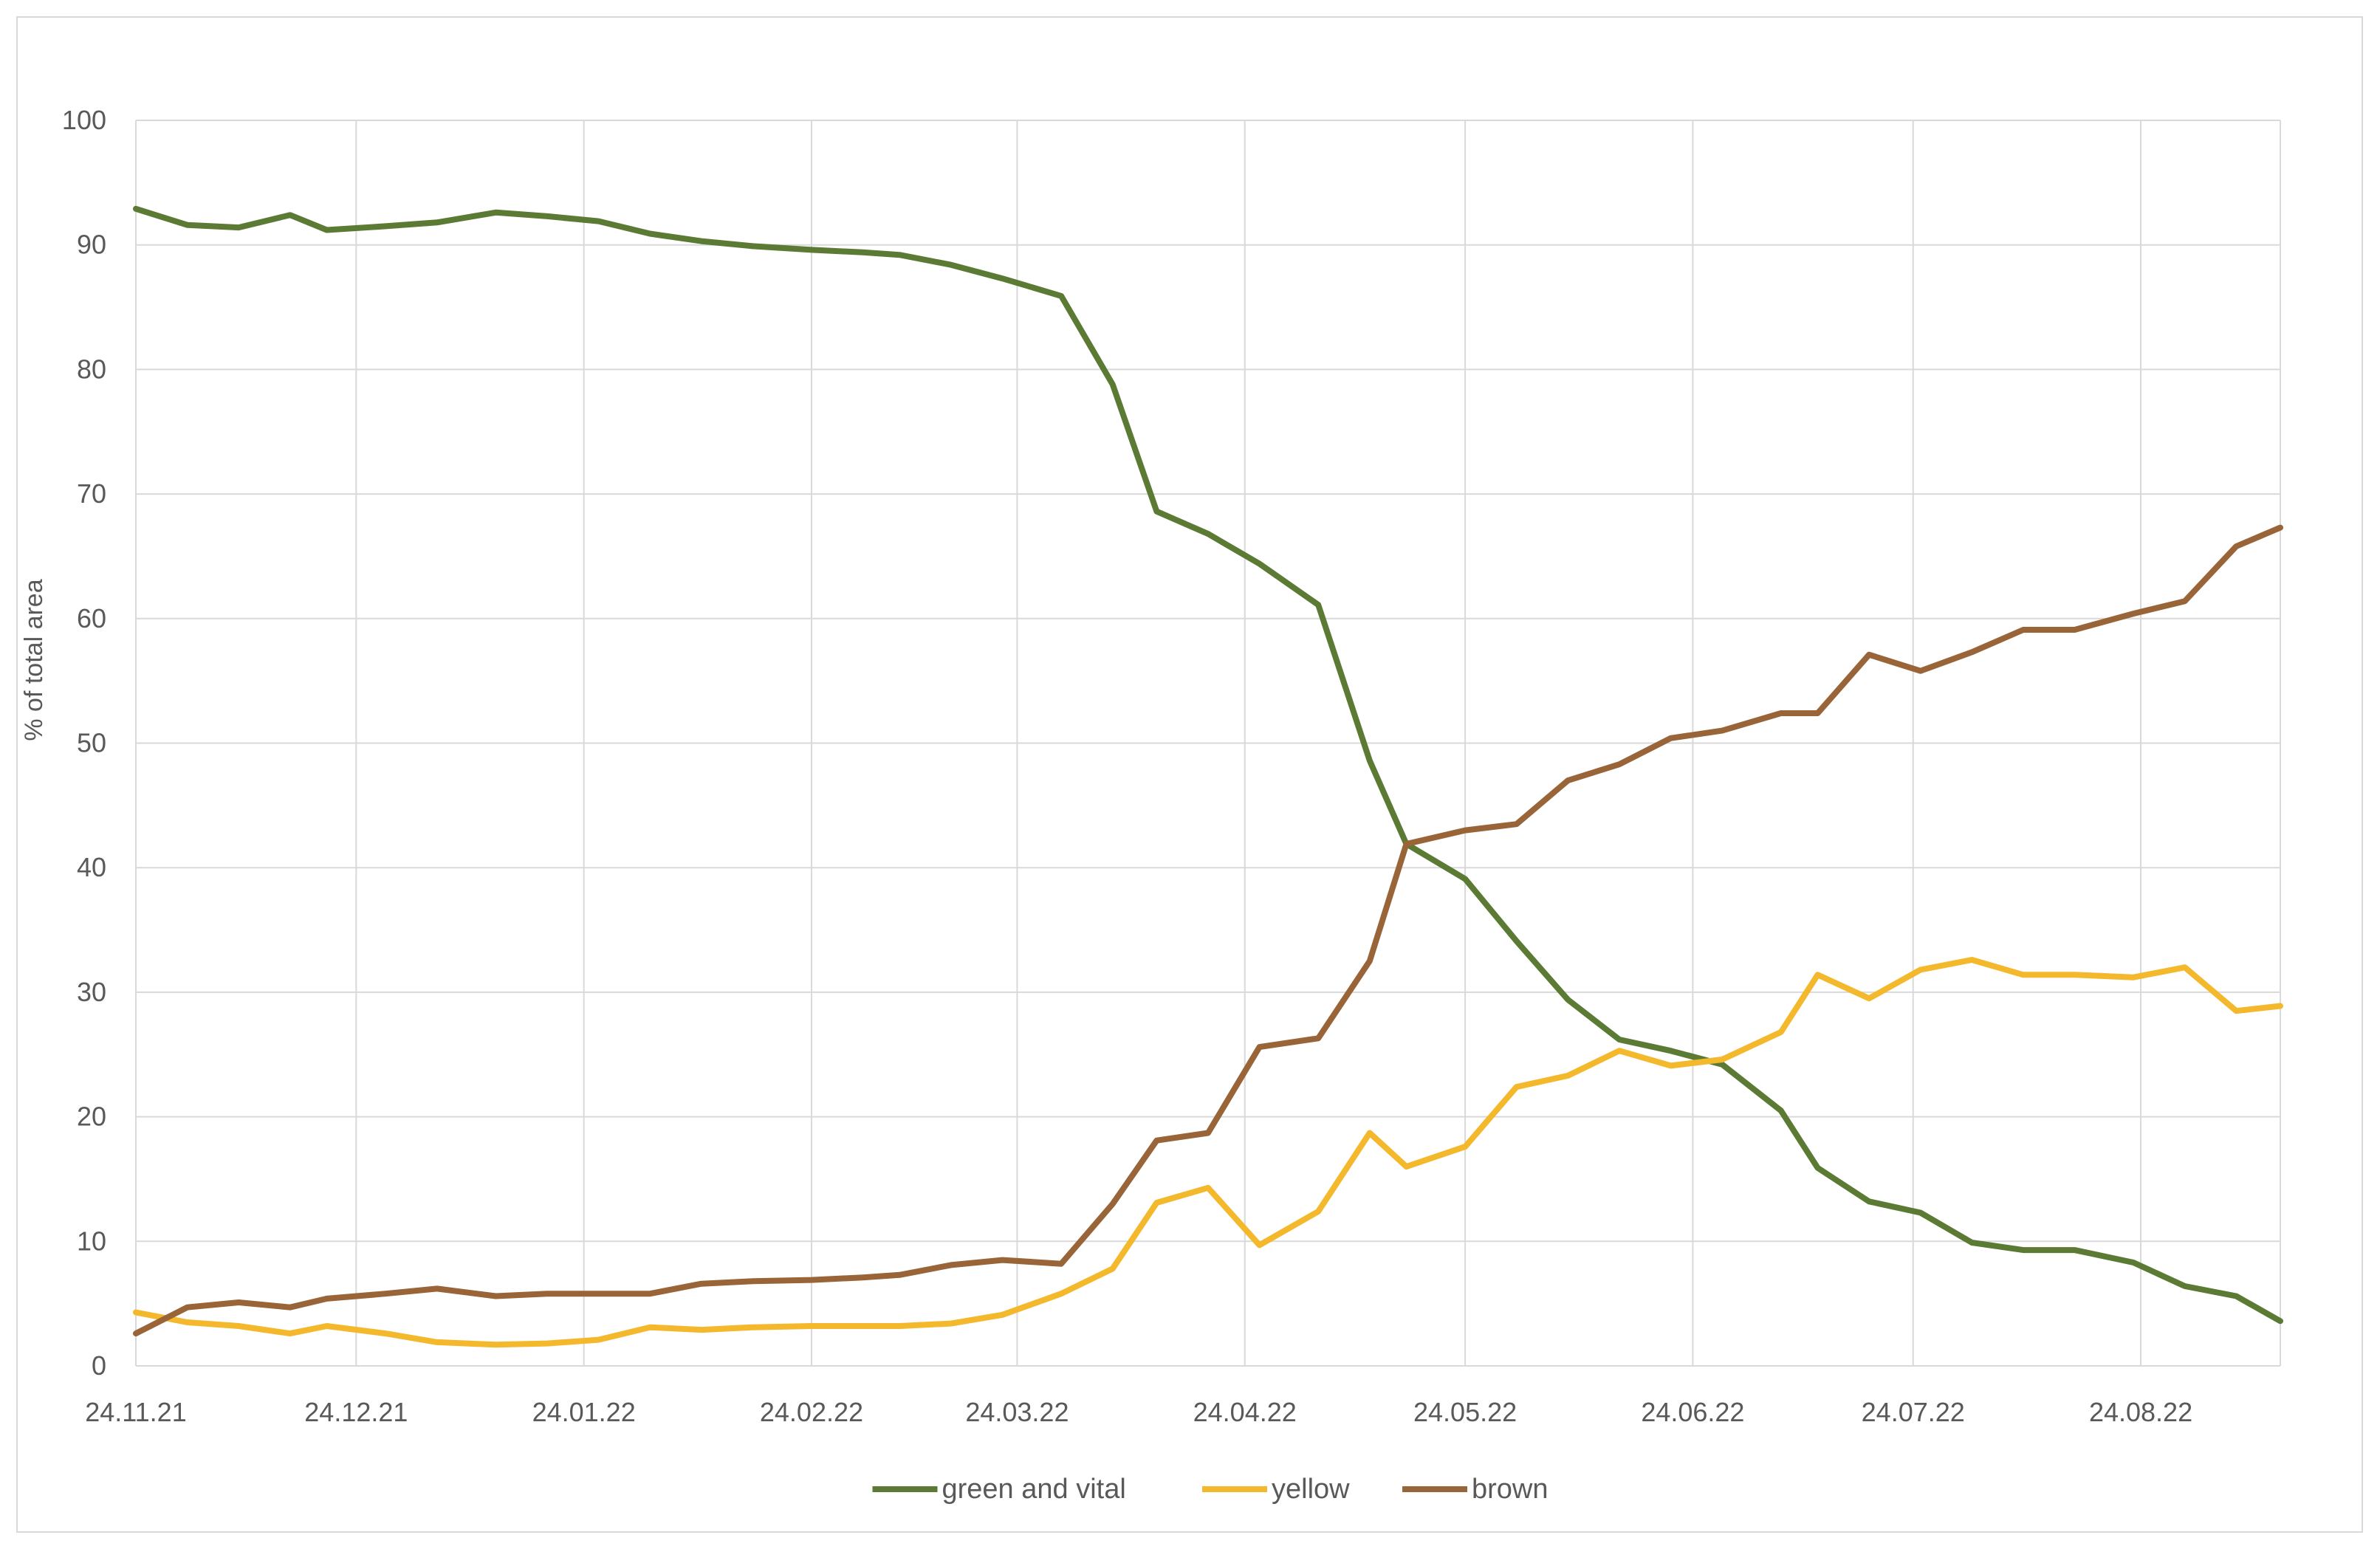  What do you see at coordinates (34, 660) in the screenshot?
I see `y-axis-label: % of total area` at bounding box center [34, 660].